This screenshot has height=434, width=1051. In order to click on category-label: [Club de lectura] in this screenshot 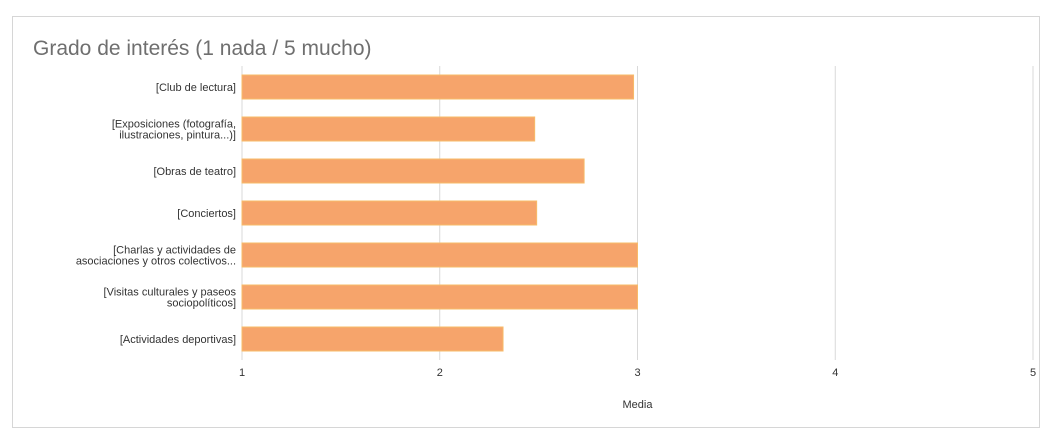, I will do `click(196, 88)`.